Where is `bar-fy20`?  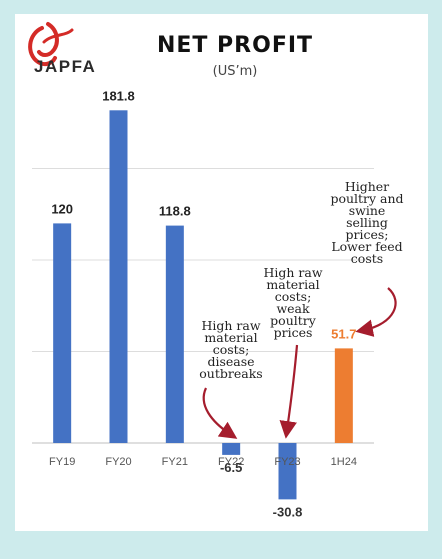
bar-fy20 is located at coordinates (118, 276).